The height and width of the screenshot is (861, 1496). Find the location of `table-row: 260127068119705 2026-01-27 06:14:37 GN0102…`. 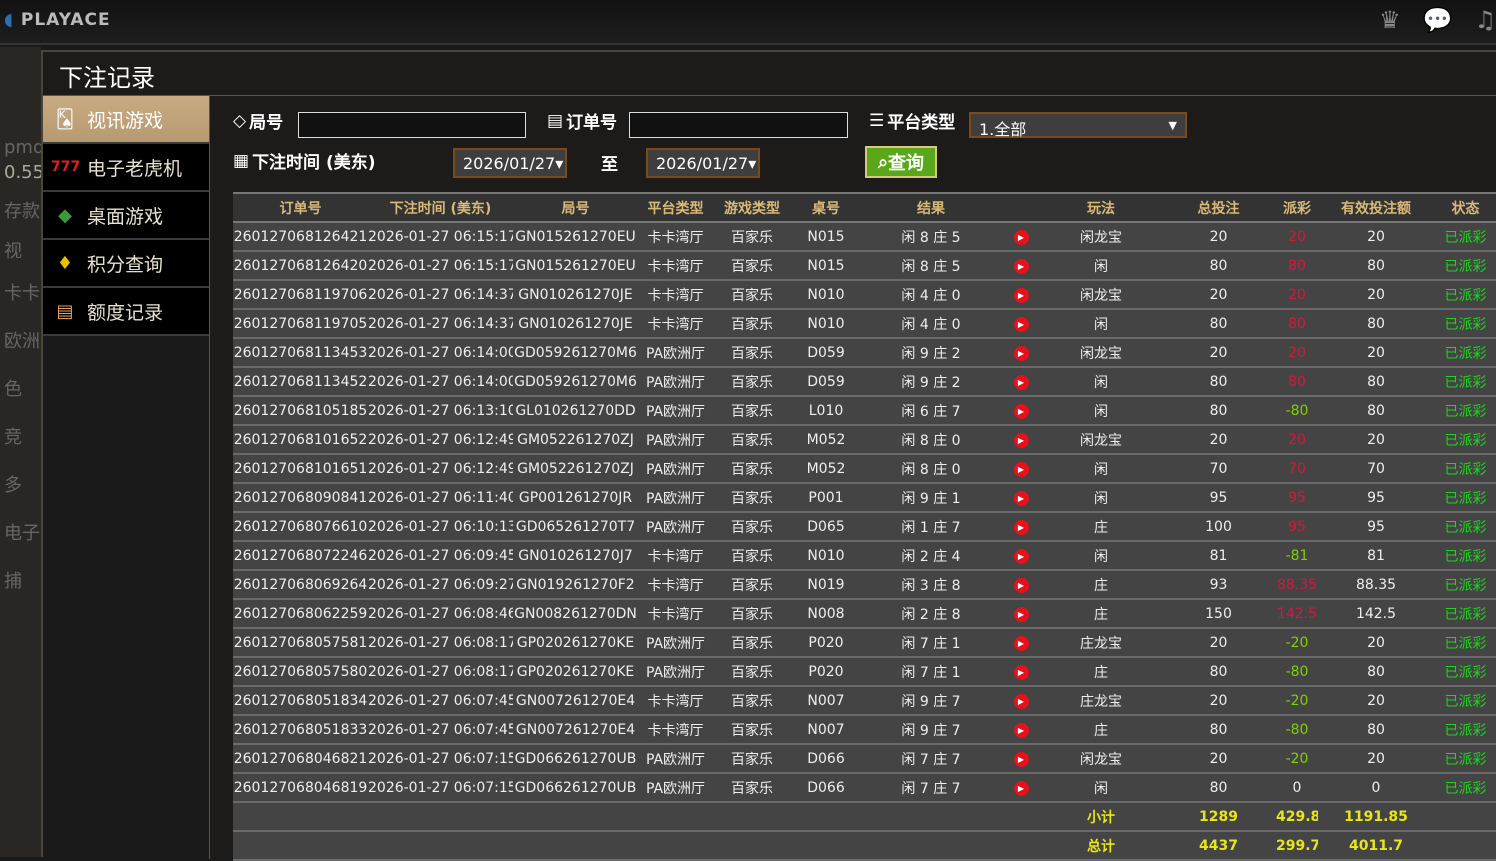

table-row: 260127068119705 2026-01-27 06:14:37 GN0102… is located at coordinates (864, 324).